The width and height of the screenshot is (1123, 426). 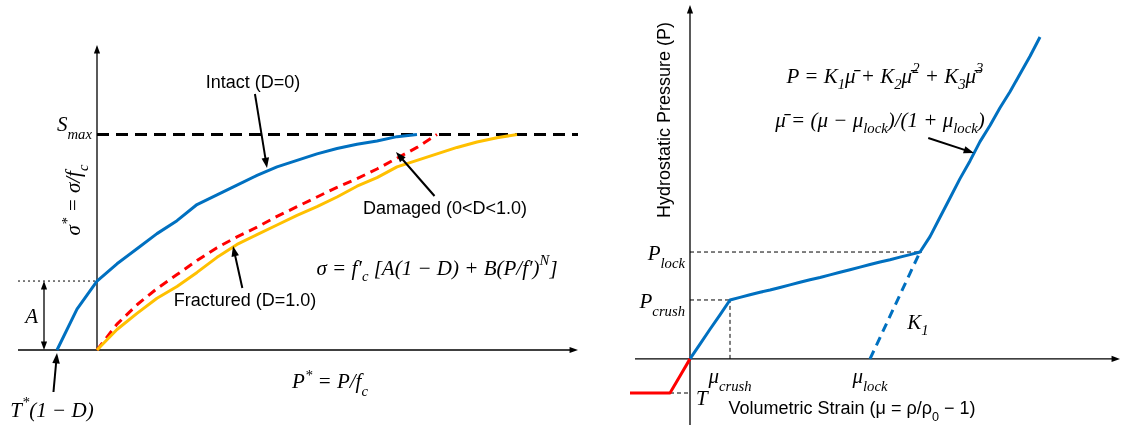 What do you see at coordinates (75, 126) in the screenshot?
I see `ref-line-label: S$_{max}$` at bounding box center [75, 126].